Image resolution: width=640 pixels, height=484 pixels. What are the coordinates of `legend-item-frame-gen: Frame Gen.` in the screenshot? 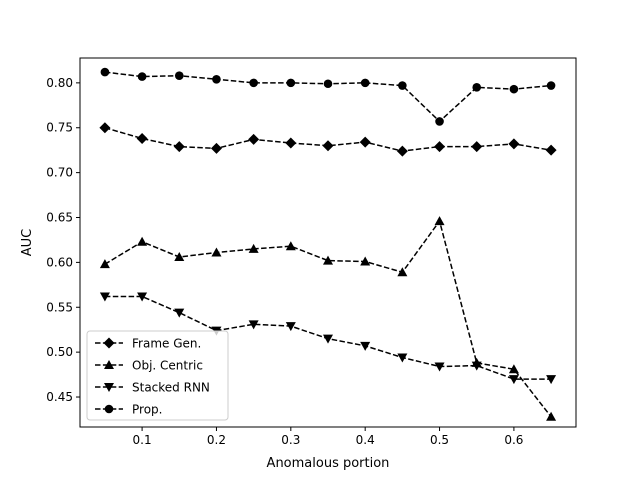 It's located at (148, 344).